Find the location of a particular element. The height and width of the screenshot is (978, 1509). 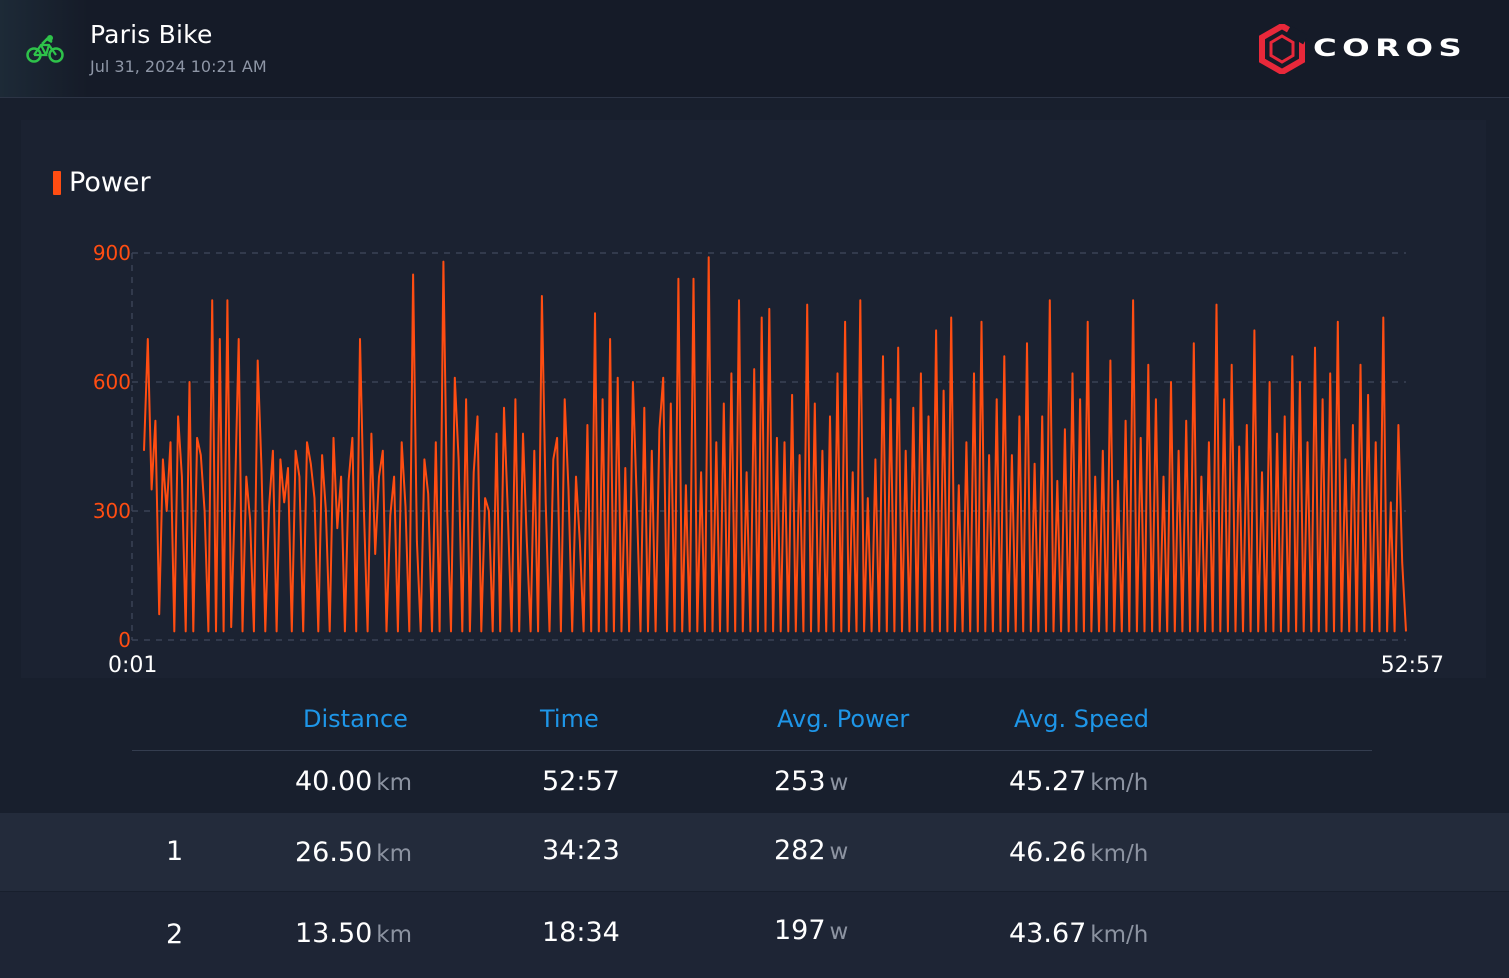

avg-speed-header: Avg. Speed is located at coordinates (1081, 719).